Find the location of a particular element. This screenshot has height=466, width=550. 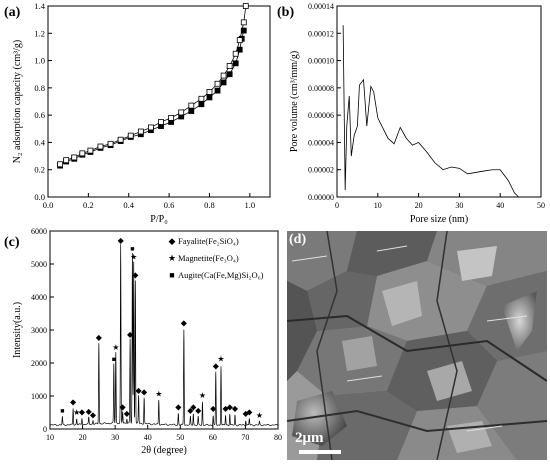

y-tick-label: 0.00008 is located at coordinates (321, 88).